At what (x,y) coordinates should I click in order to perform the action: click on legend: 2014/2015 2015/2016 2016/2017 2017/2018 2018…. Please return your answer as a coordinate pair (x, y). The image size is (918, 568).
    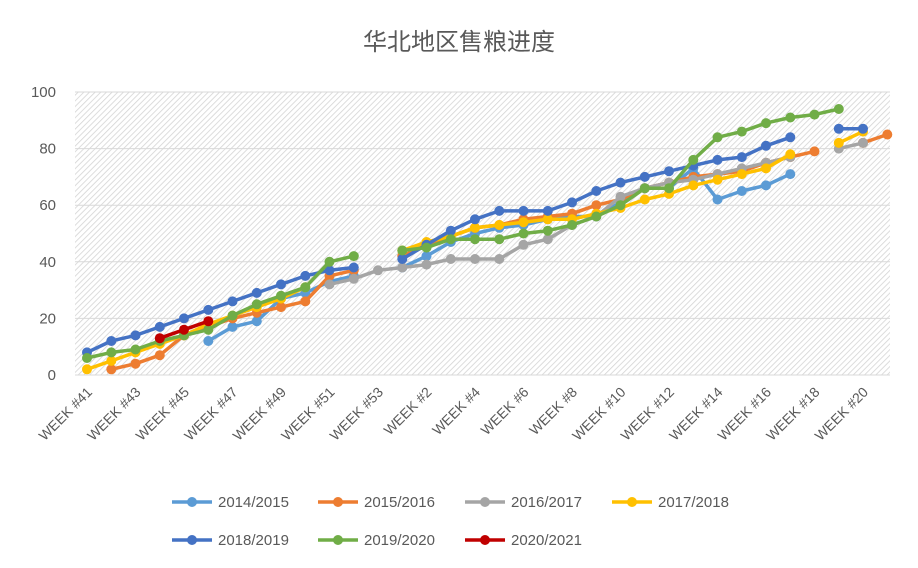
    Looking at the image, I should click on (450, 521).